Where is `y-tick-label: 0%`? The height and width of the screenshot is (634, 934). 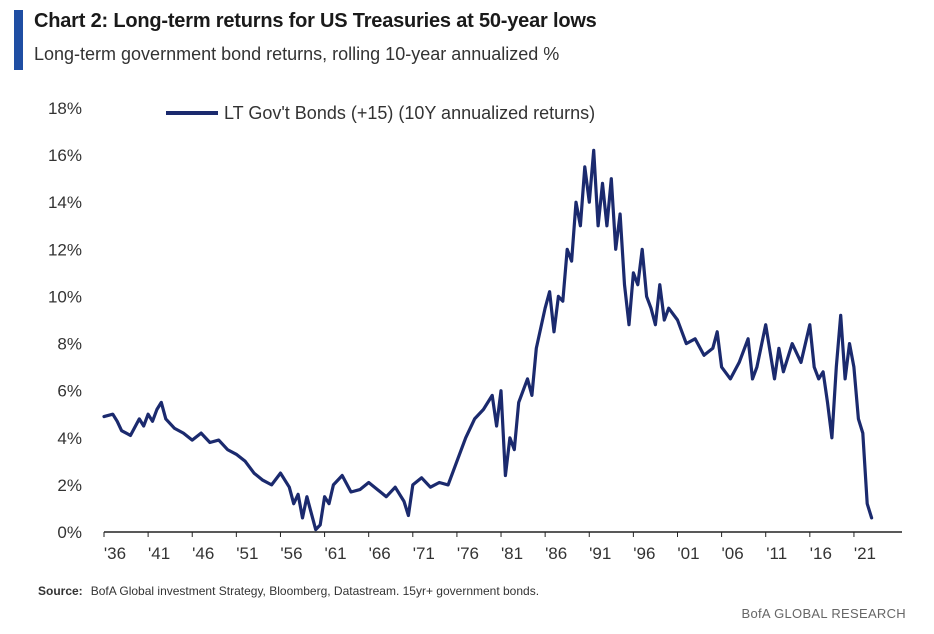
y-tick-label: 0% is located at coordinates (69, 532).